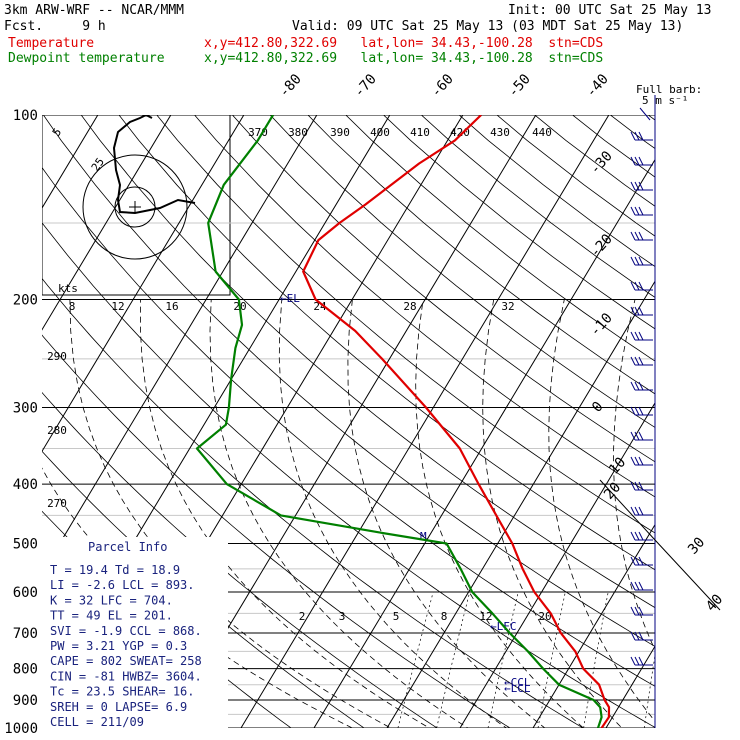 This screenshot has width=740, height=740. Describe the element at coordinates (396, 616) in the screenshot. I see `mixing-ratio-label: 5` at that location.